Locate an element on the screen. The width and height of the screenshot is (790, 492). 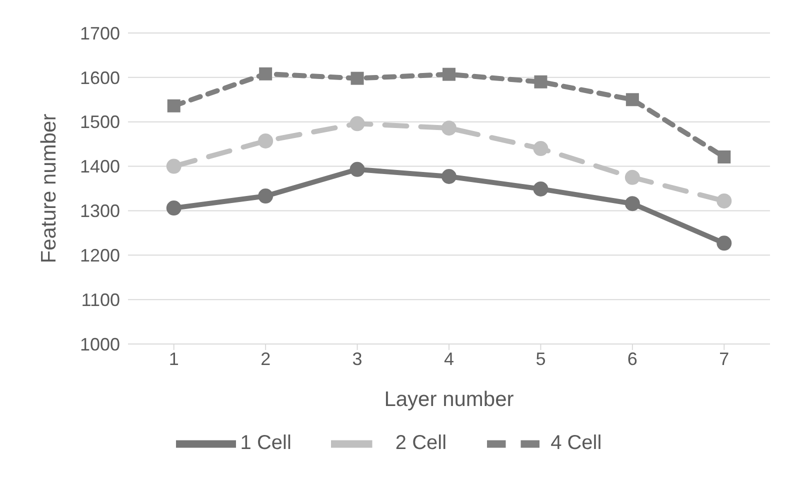
y-tick-label: 1500 is located at coordinates (100, 122).